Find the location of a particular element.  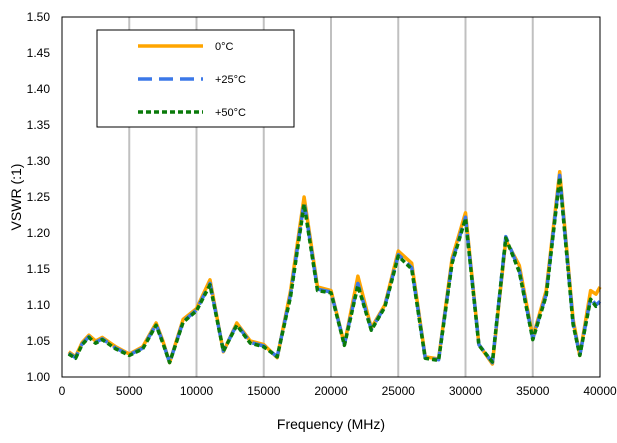

legend: 0°C +25°C +50°C is located at coordinates (195, 78).